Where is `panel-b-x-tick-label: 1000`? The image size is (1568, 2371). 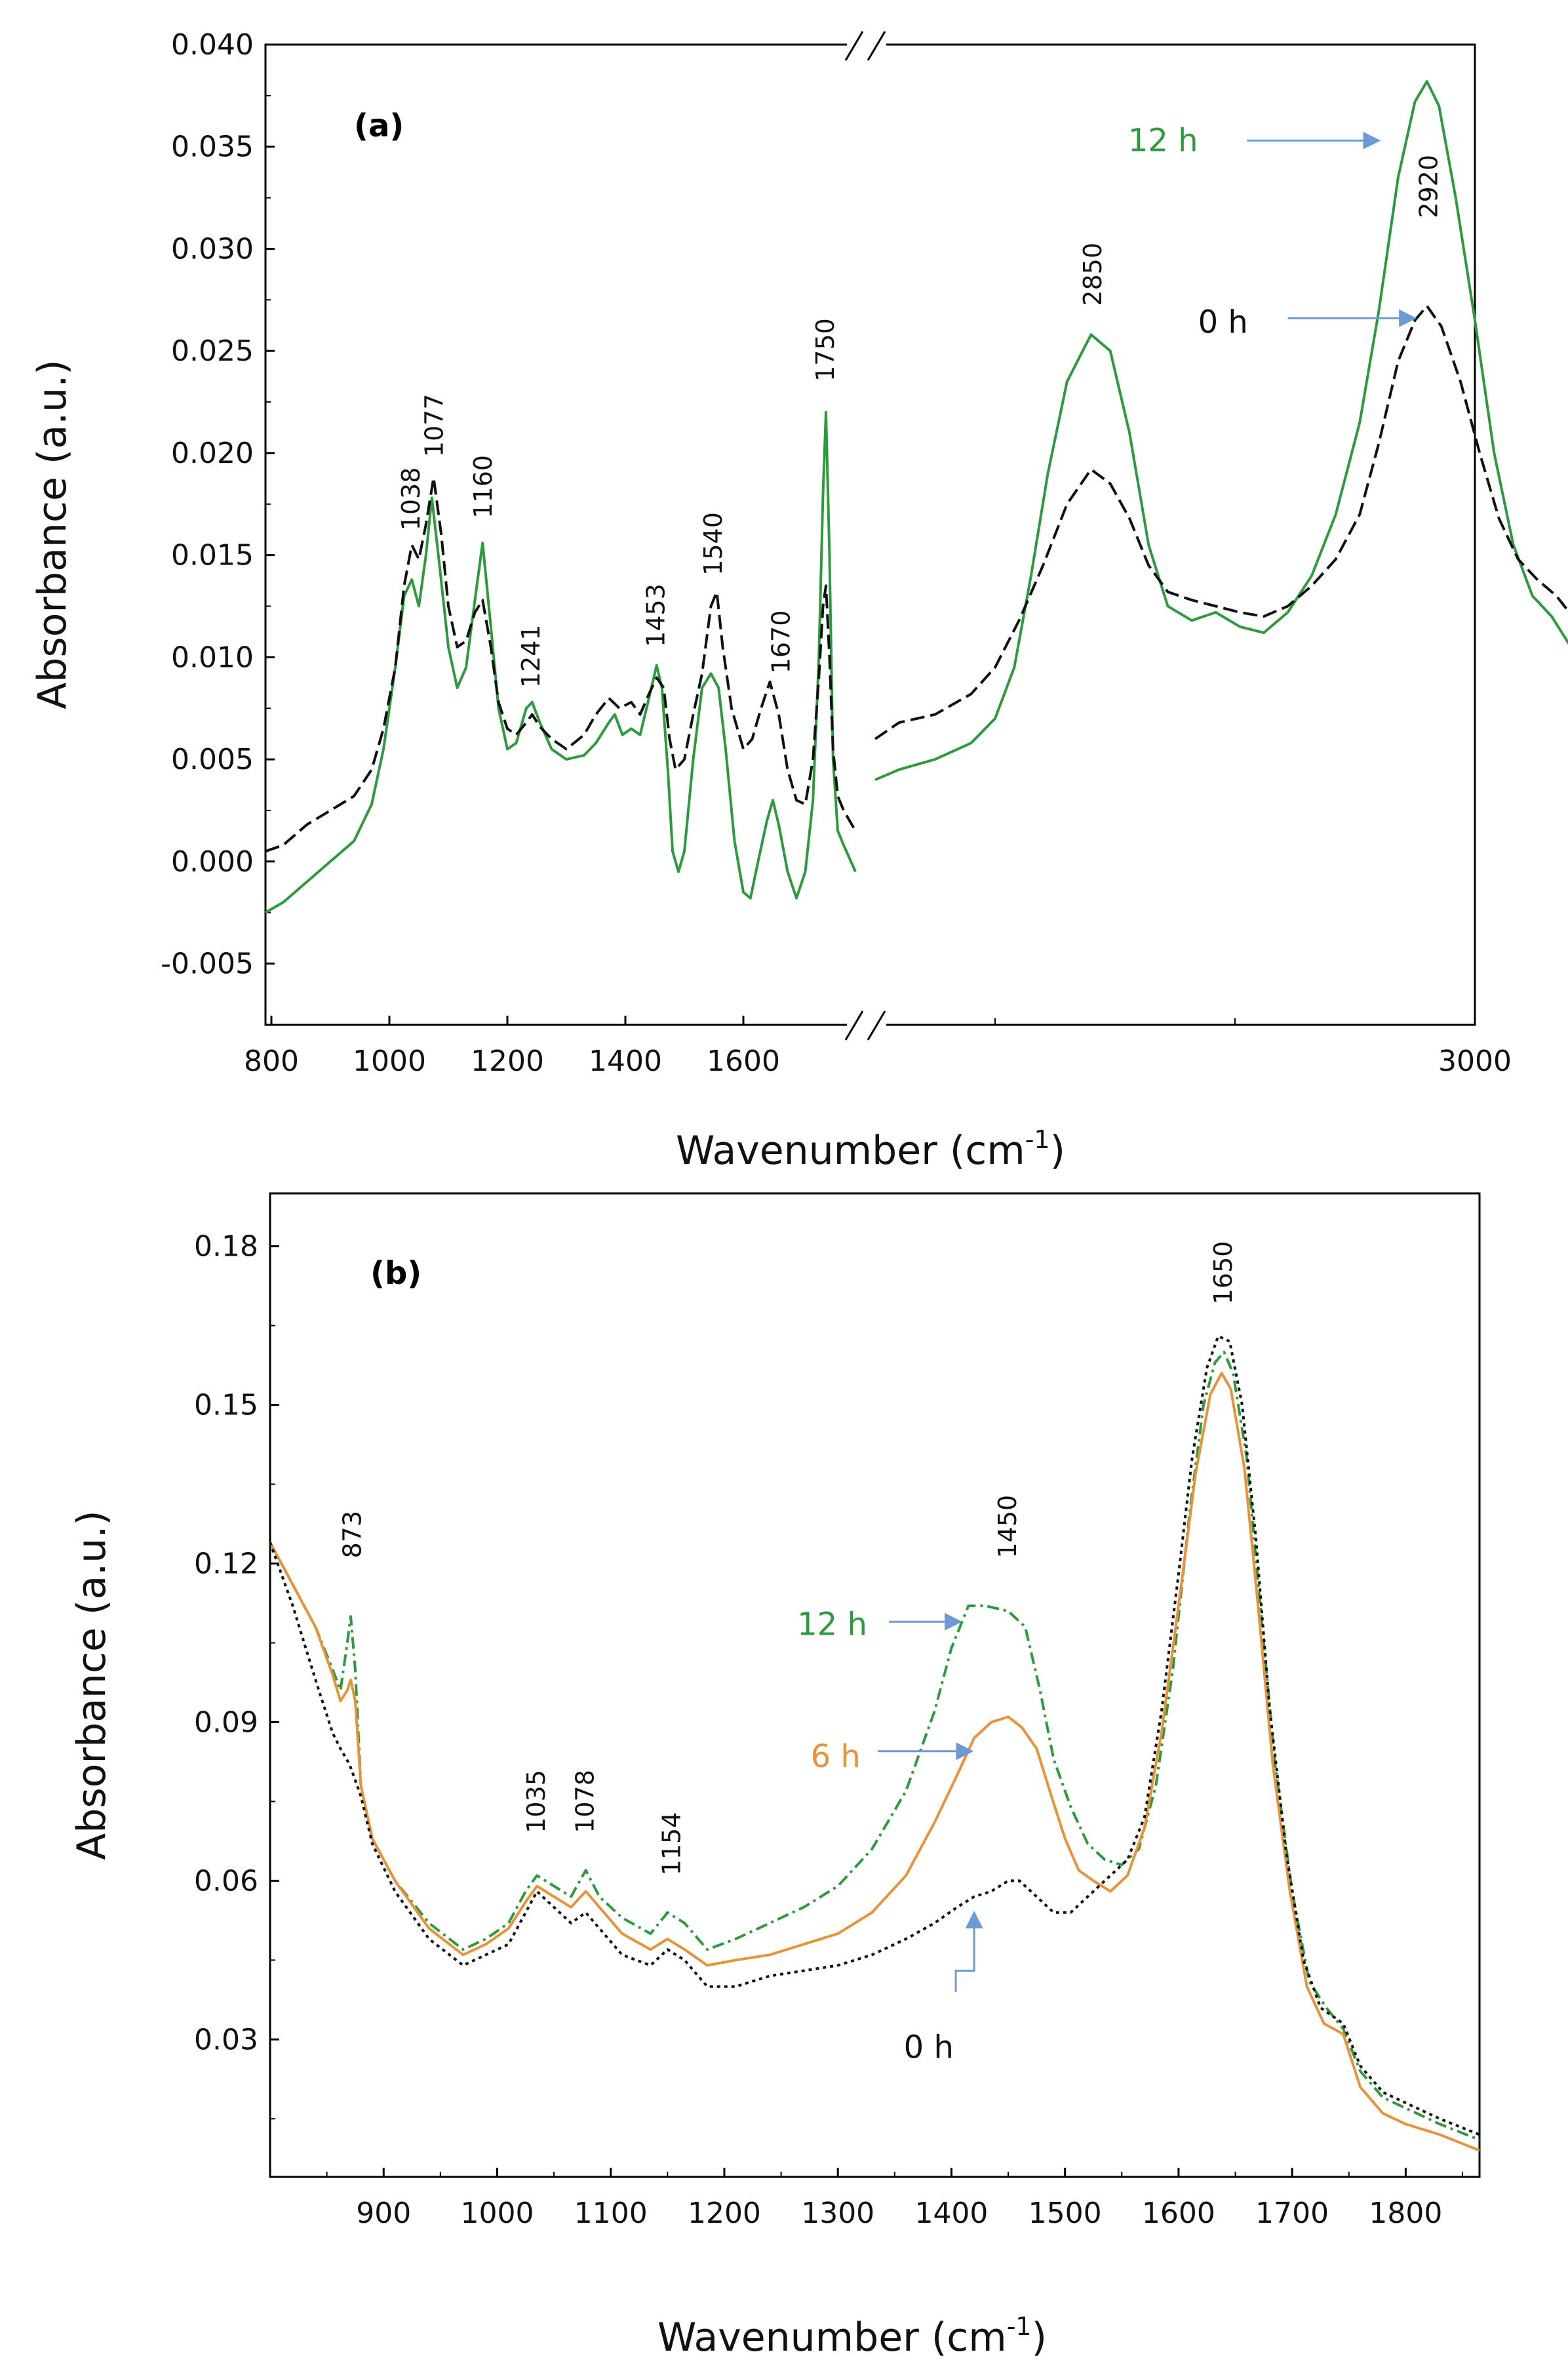 panel-b-x-tick-label: 1000 is located at coordinates (497, 2213).